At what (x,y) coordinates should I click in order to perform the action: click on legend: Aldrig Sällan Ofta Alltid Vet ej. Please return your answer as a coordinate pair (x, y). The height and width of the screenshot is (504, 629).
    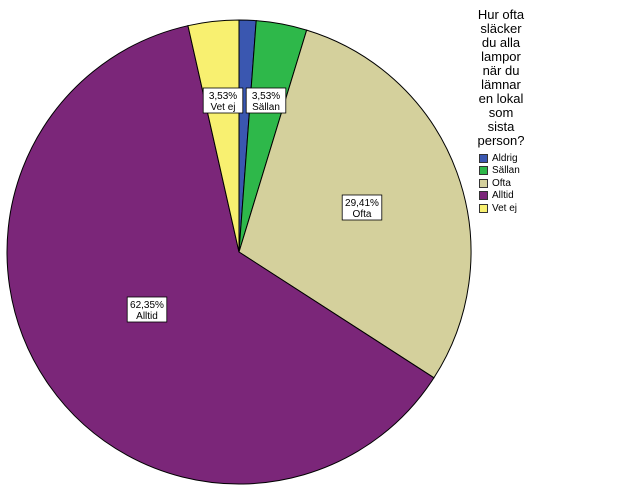
    Looking at the image, I should click on (499, 183).